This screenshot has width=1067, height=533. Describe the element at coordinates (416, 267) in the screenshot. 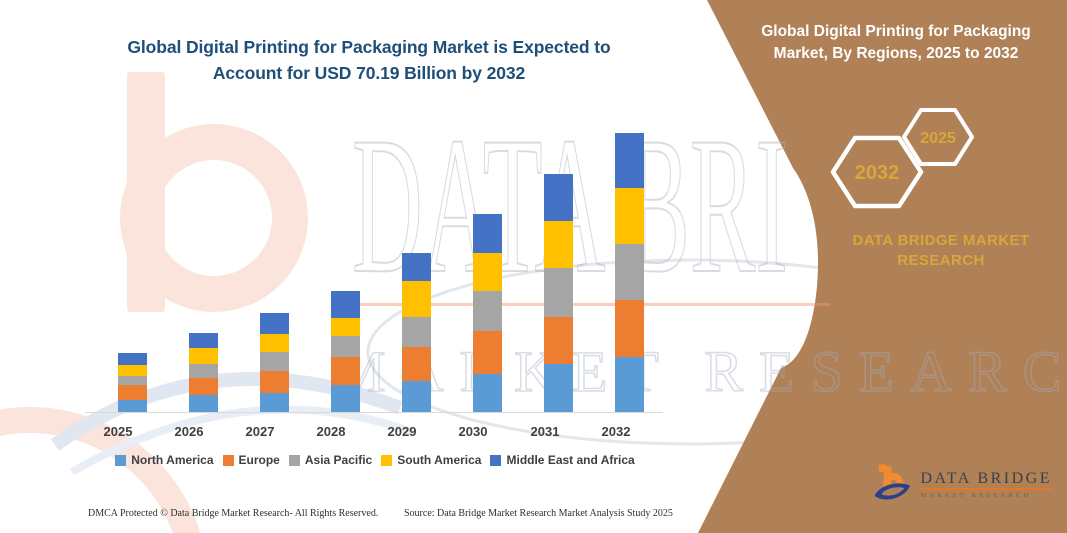

I see `bar-segment-2029-middle-east-and-africa` at that location.